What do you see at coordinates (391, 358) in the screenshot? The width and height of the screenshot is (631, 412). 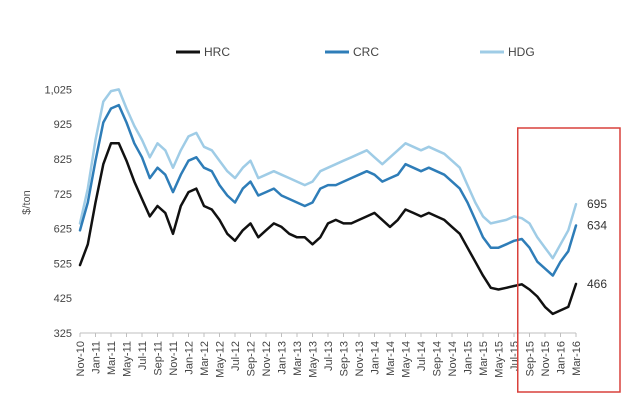 I see `x-tick-label: Mar-14` at bounding box center [391, 358].